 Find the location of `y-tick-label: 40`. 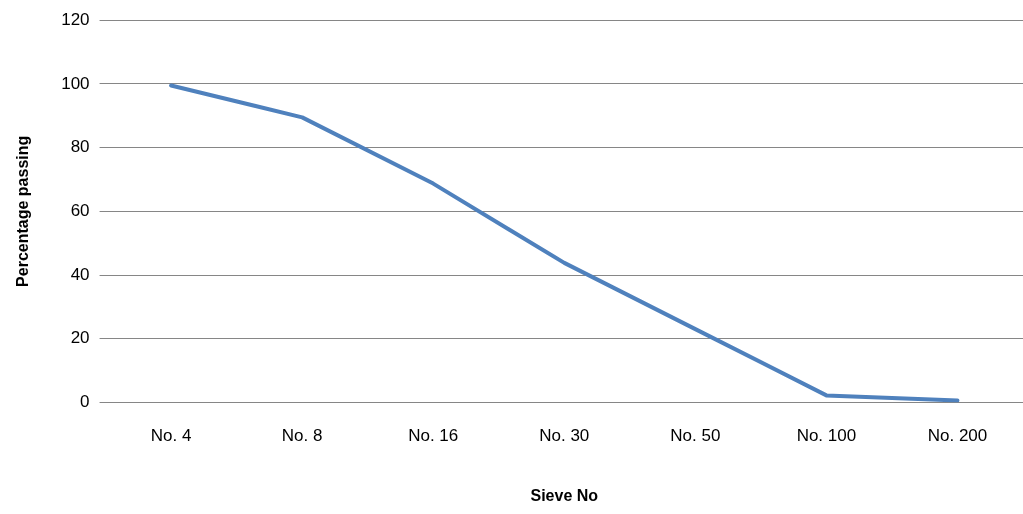

y-tick-label: 40 is located at coordinates (80, 274).